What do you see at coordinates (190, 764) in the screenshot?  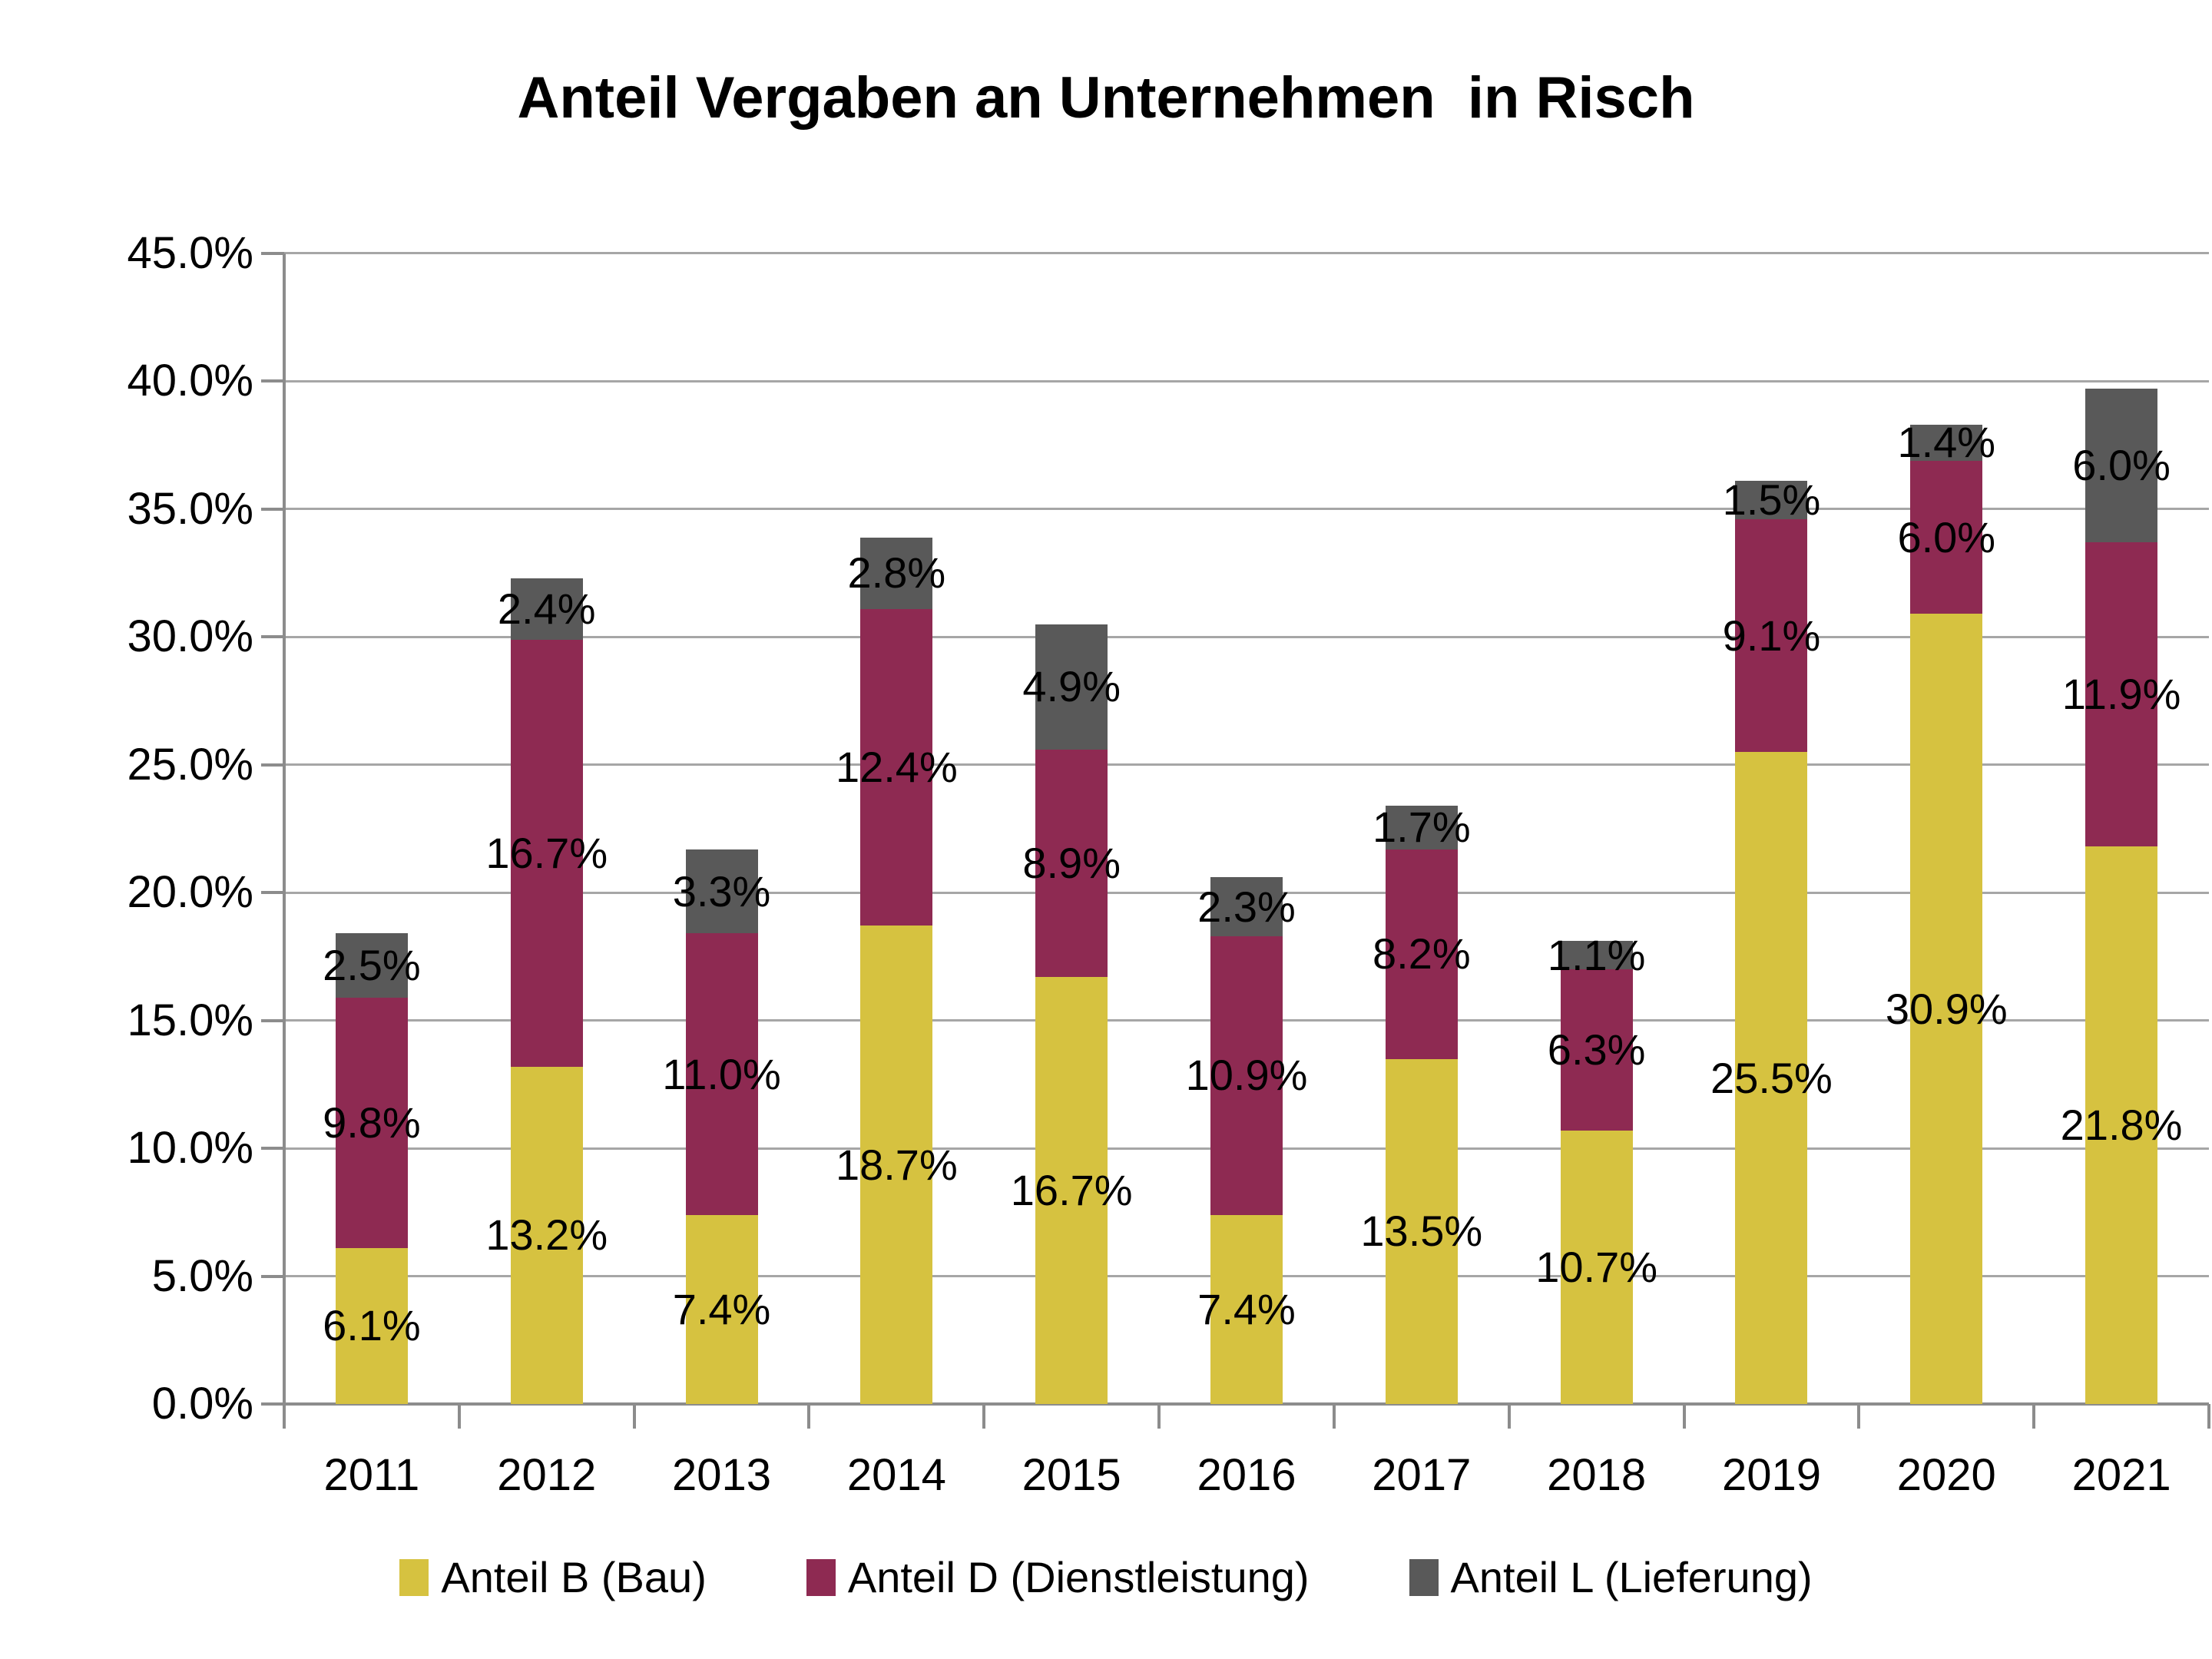 I see `y-axis-label: 25.0%` at bounding box center [190, 764].